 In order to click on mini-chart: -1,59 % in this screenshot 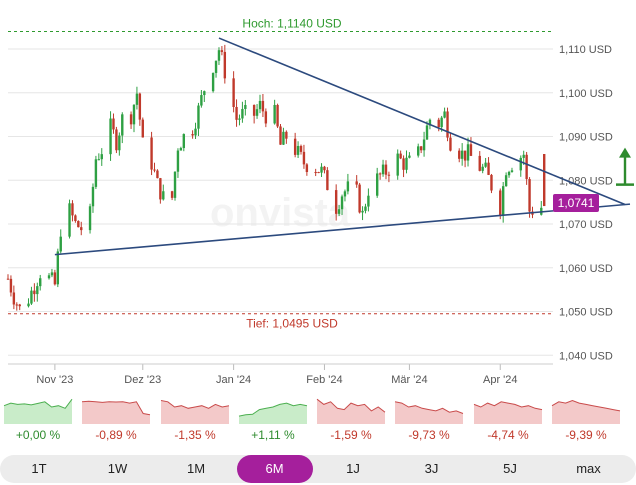, I will do `click(351, 418)`.